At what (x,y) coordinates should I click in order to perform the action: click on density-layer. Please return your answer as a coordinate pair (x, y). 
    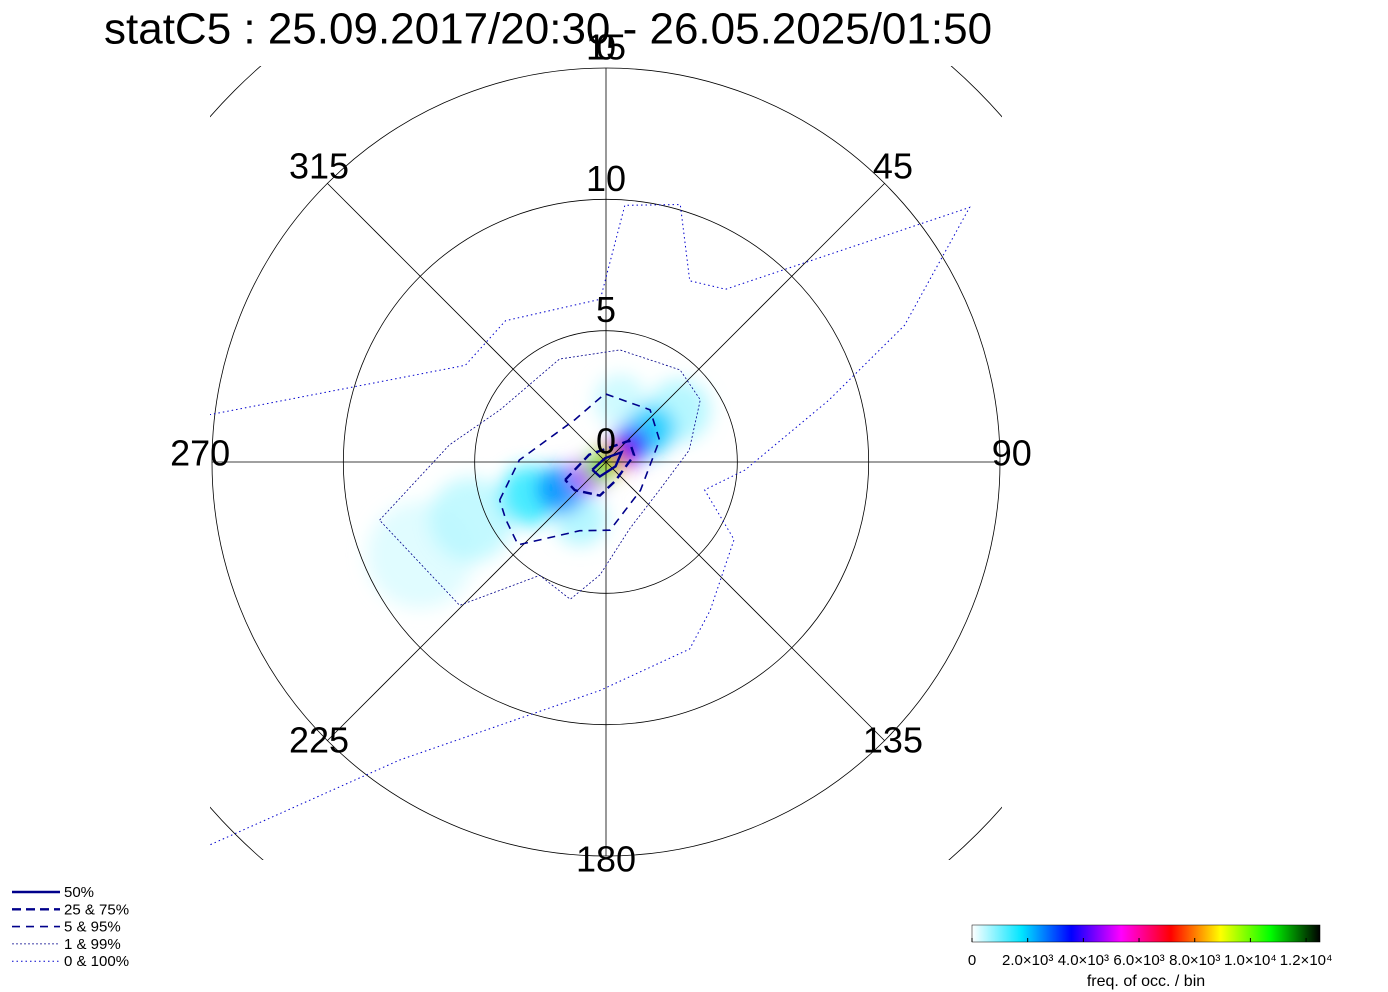
    Looking at the image, I should click on (538, 491).